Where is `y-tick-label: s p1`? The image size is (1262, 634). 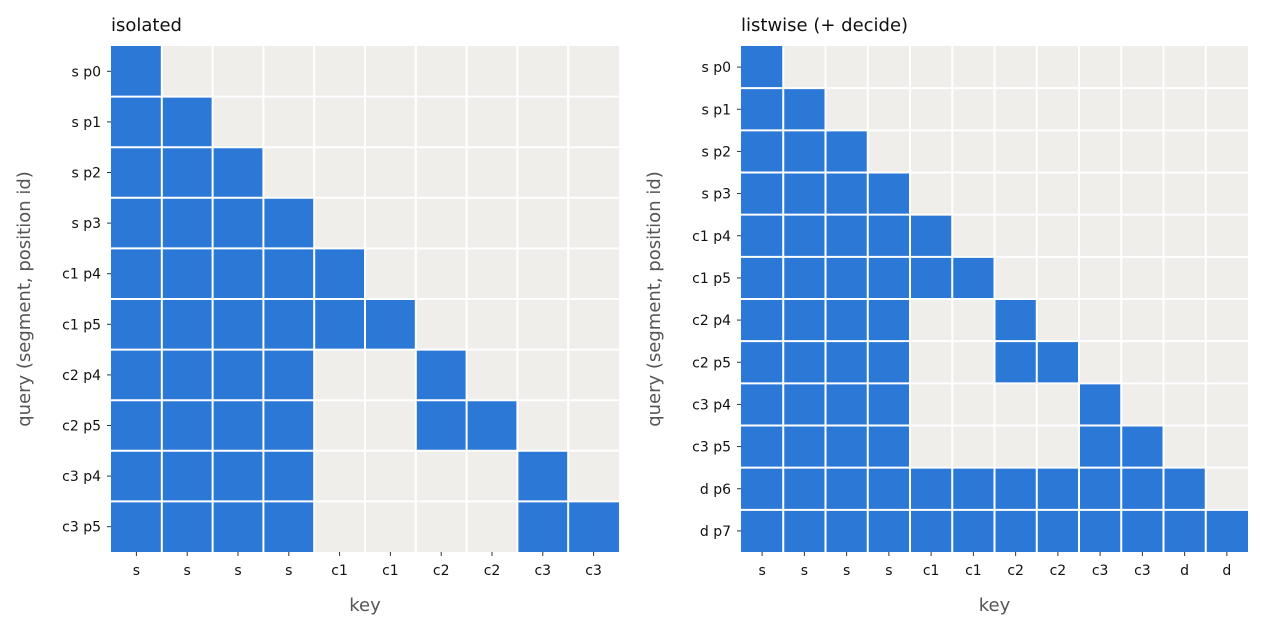
y-tick-label: s p1 is located at coordinates (86, 123).